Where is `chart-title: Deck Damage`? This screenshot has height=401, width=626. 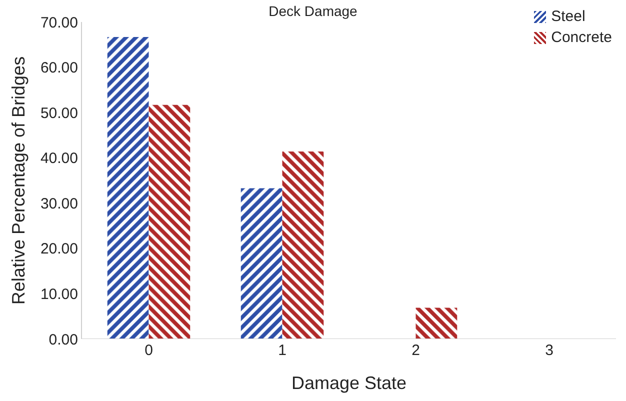
chart-title: Deck Damage is located at coordinates (313, 10).